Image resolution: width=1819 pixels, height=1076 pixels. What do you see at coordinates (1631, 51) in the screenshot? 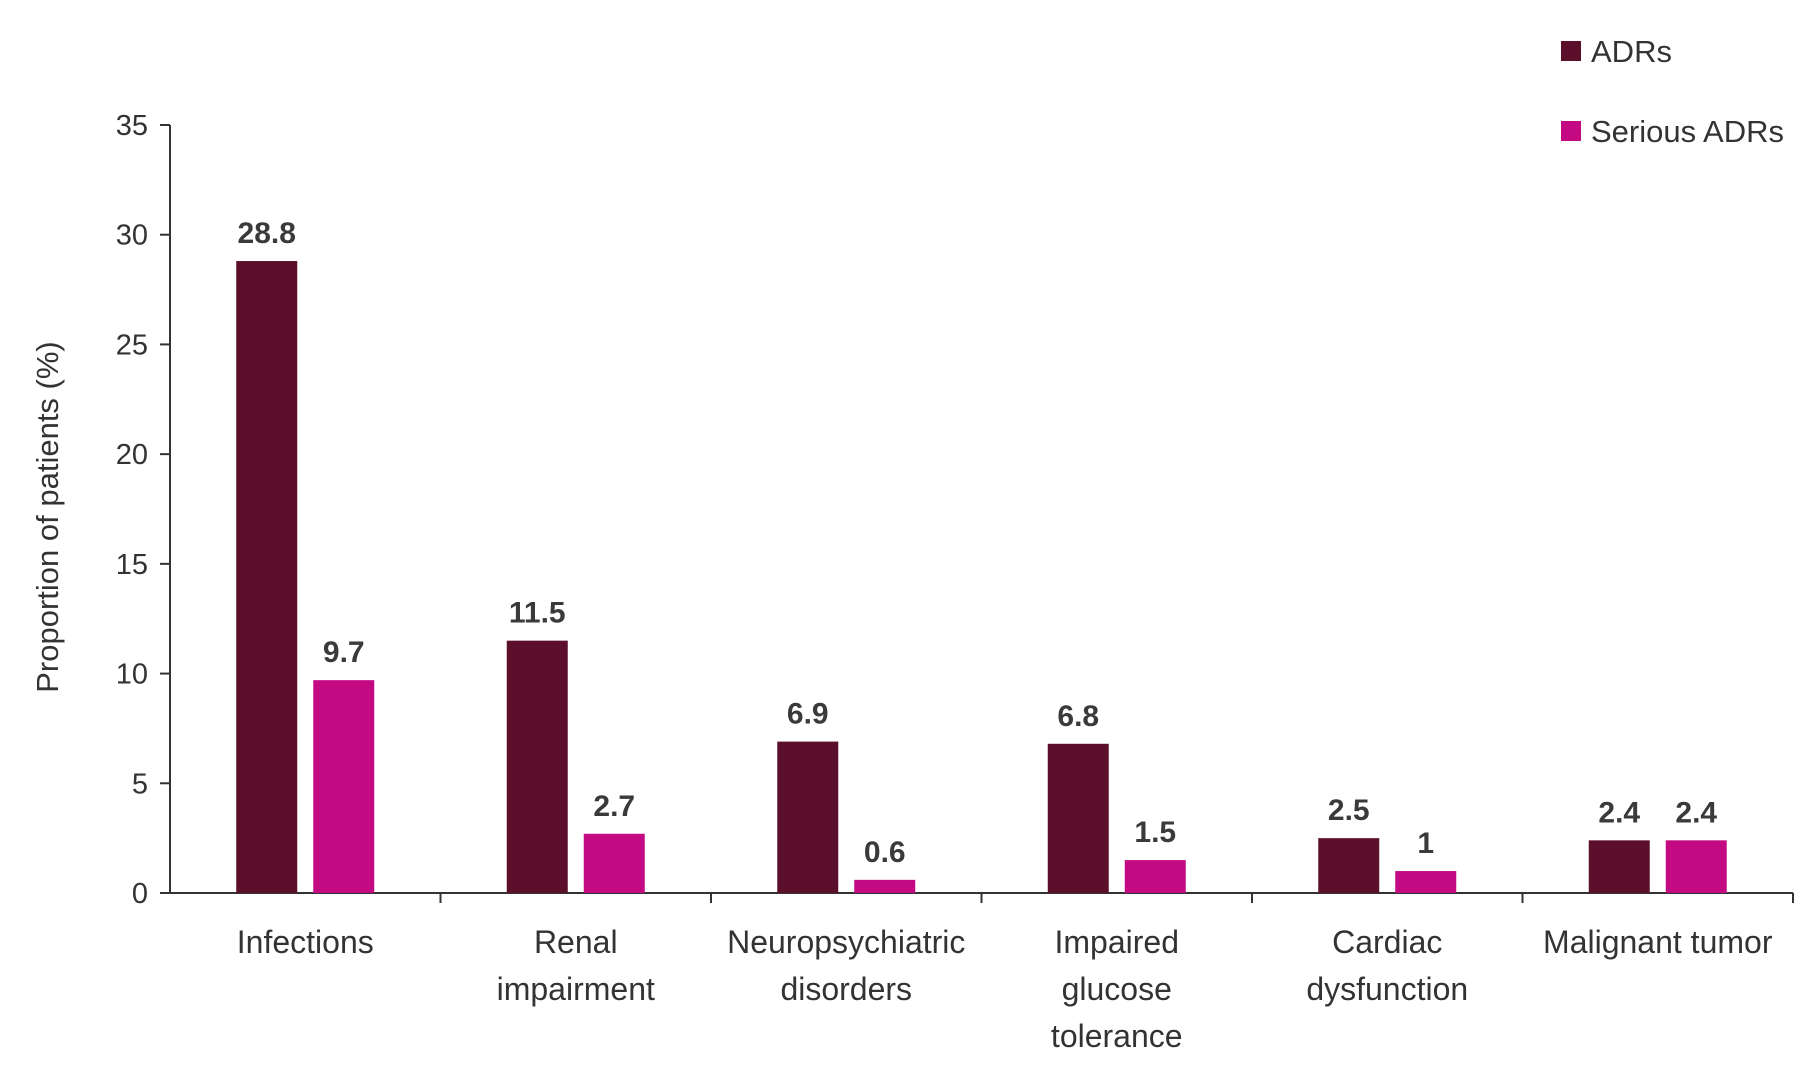
I see `legend-label: ADRs` at bounding box center [1631, 51].